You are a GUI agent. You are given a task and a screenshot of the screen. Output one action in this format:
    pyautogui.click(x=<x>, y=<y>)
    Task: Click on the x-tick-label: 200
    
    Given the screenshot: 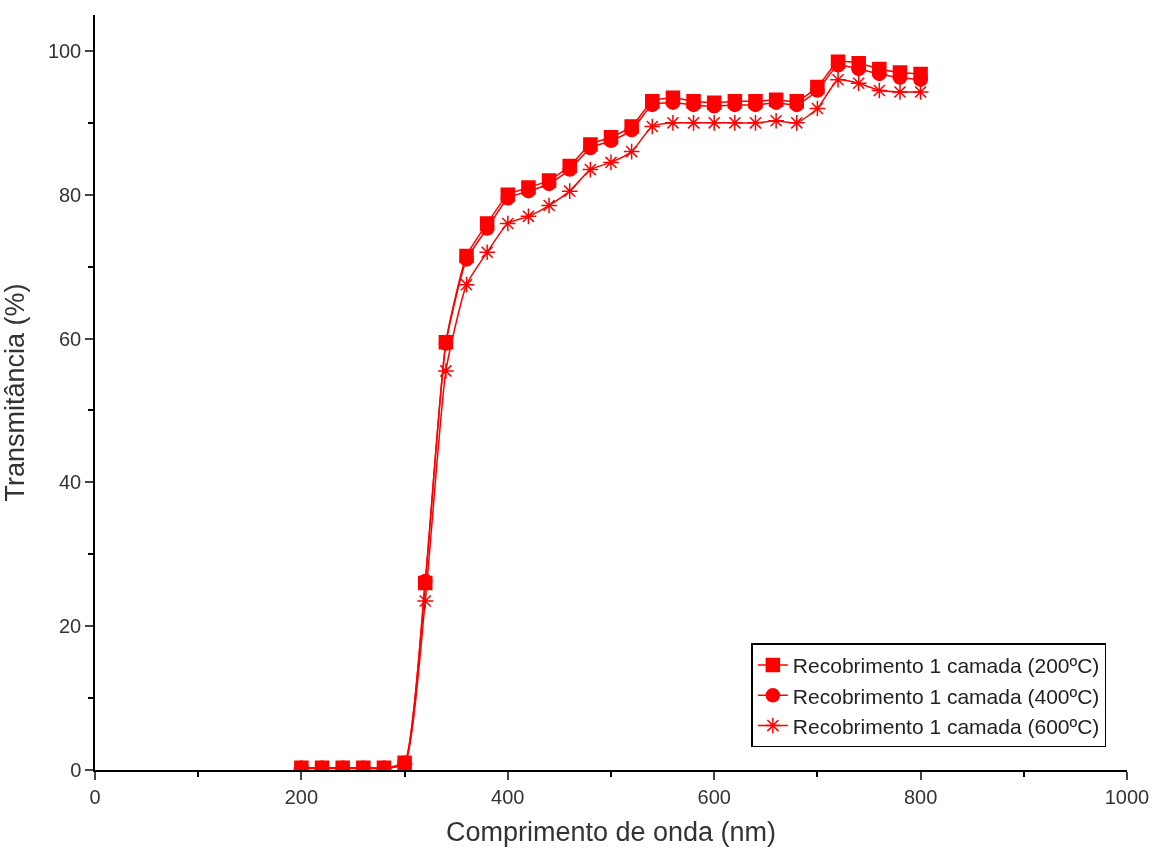 What is the action you would take?
    pyautogui.click(x=301, y=796)
    